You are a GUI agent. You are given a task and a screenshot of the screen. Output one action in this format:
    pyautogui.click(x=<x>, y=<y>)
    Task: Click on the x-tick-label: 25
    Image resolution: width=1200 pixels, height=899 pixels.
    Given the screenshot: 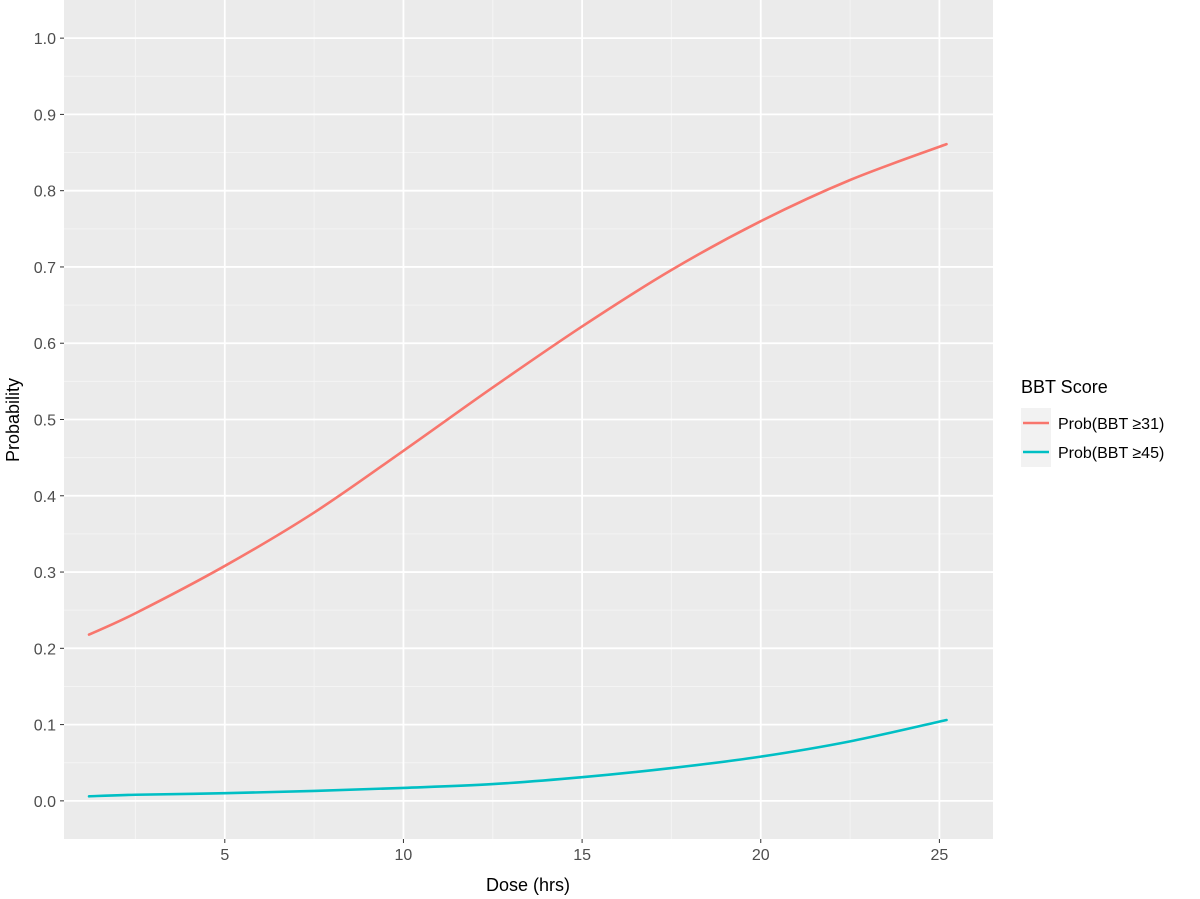 What is the action you would take?
    pyautogui.click(x=940, y=855)
    